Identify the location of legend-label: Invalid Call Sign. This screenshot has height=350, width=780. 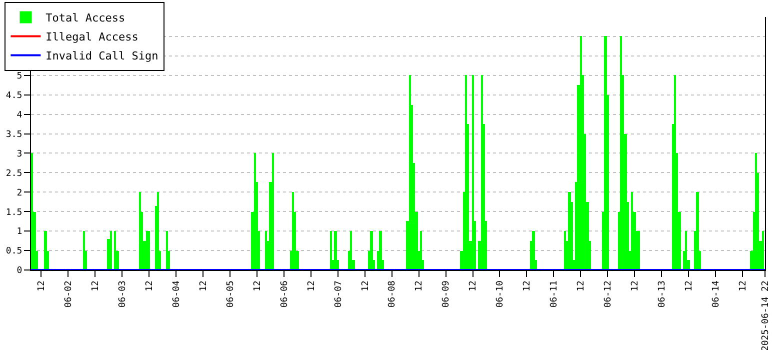
(102, 56).